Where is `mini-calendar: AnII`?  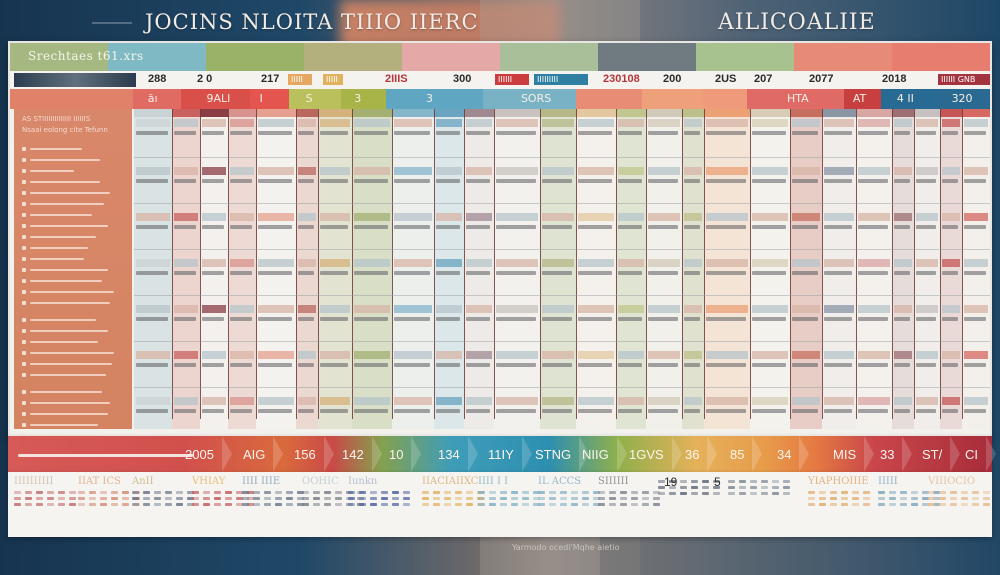 mini-calendar: AnII is located at coordinates (163, 504).